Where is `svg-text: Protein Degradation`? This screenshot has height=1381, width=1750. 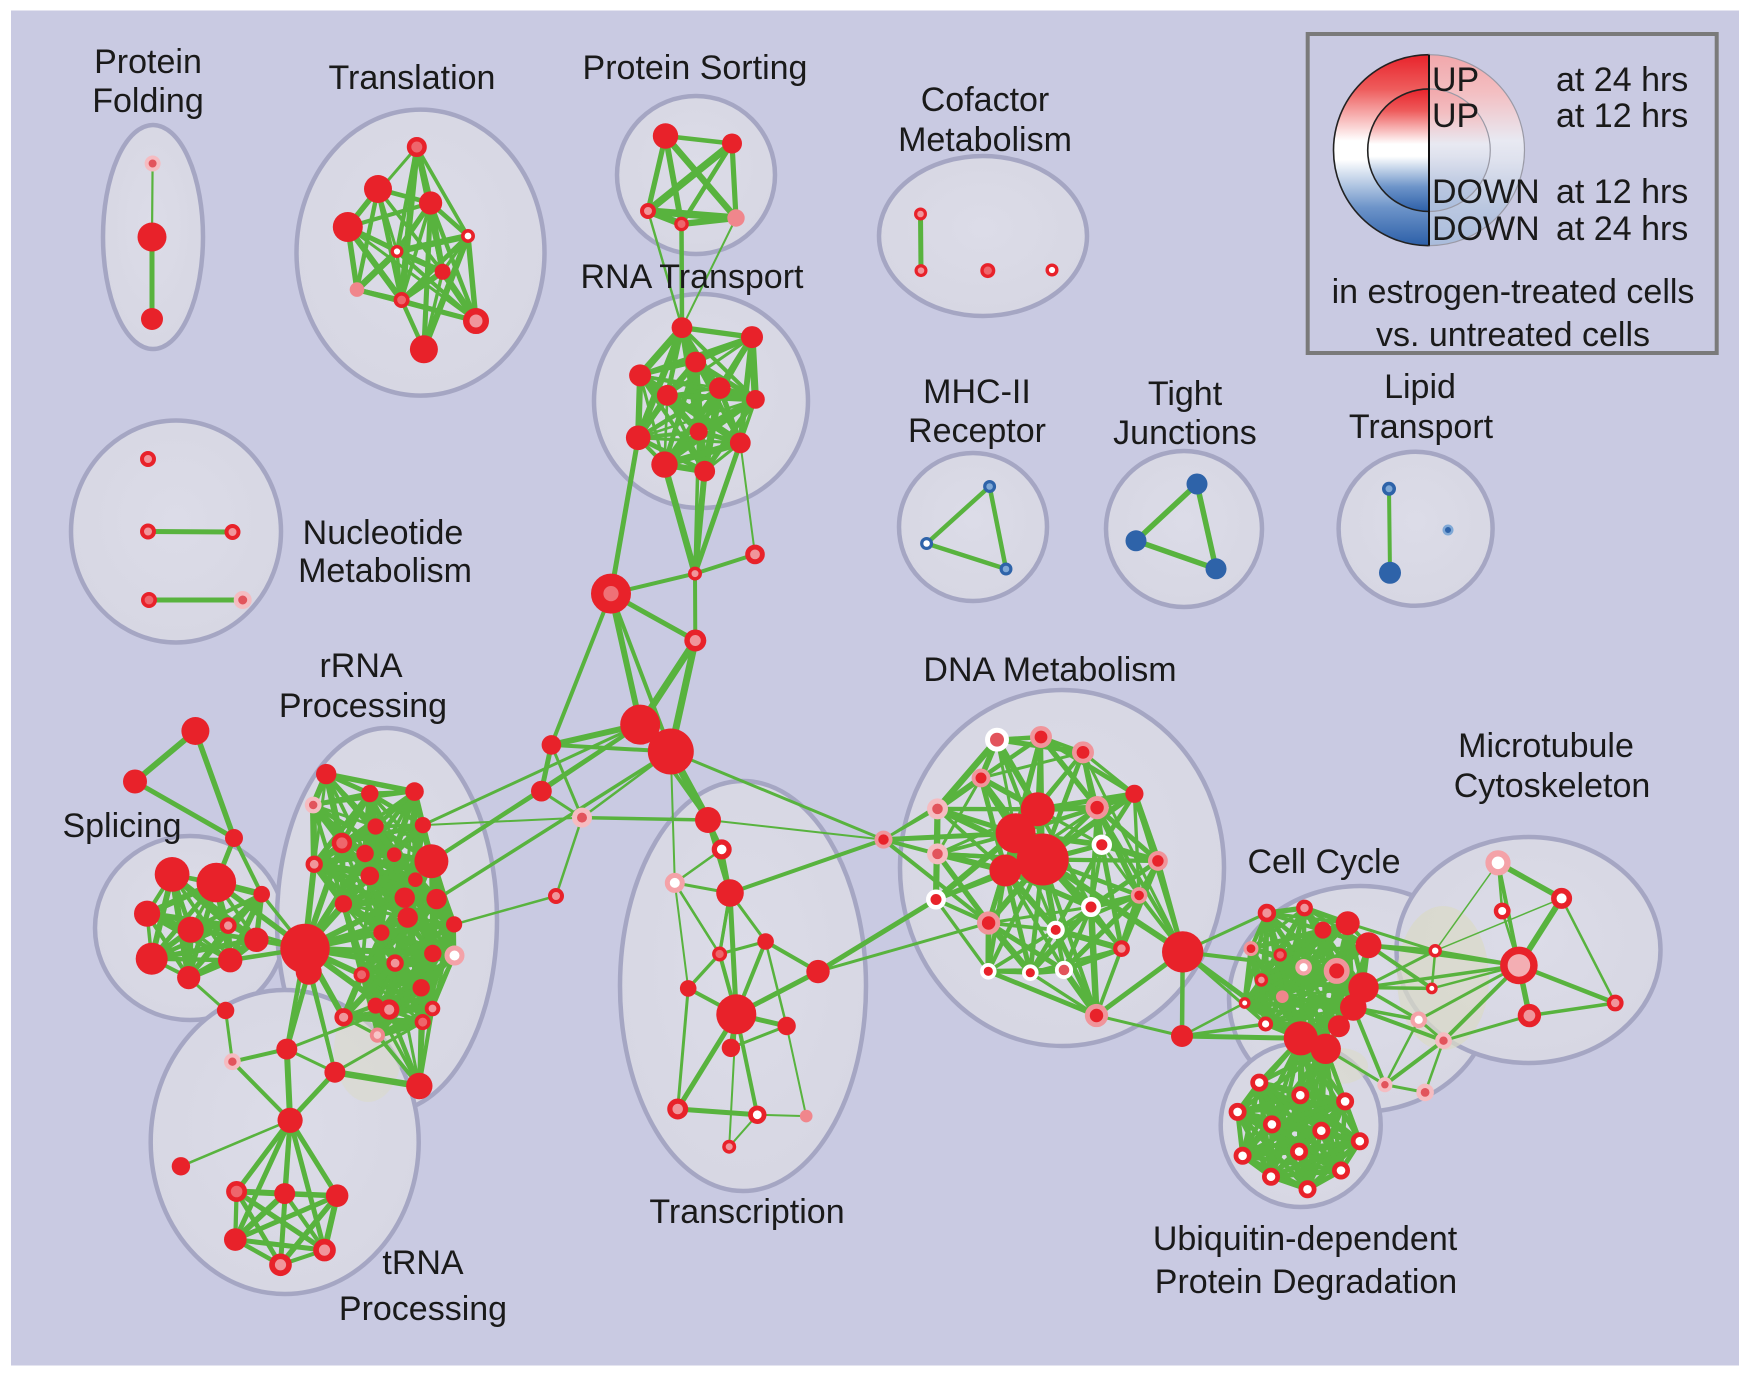 svg-text: Protein Degradation is located at coordinates (1306, 1282).